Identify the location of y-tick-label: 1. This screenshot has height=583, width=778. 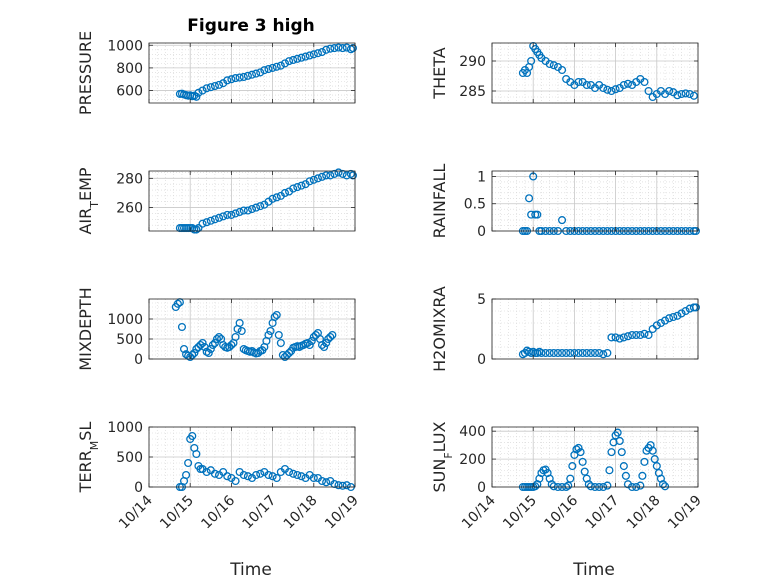
(481, 177).